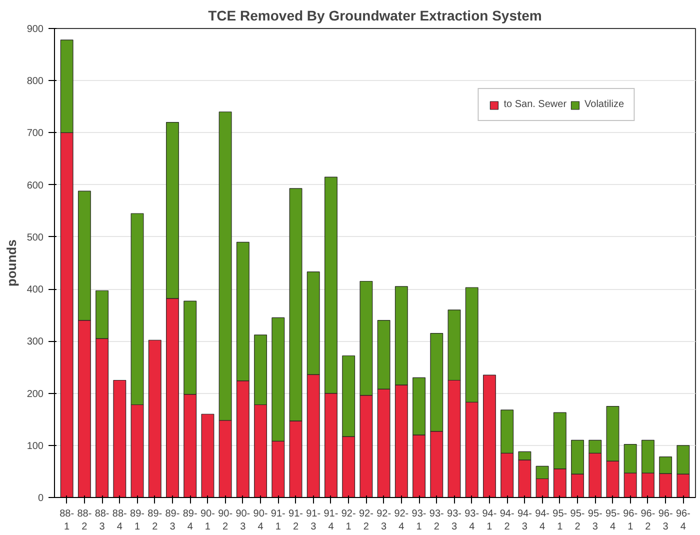 This screenshot has width=700, height=535. I want to click on y-axis-title: pounds, so click(11, 263).